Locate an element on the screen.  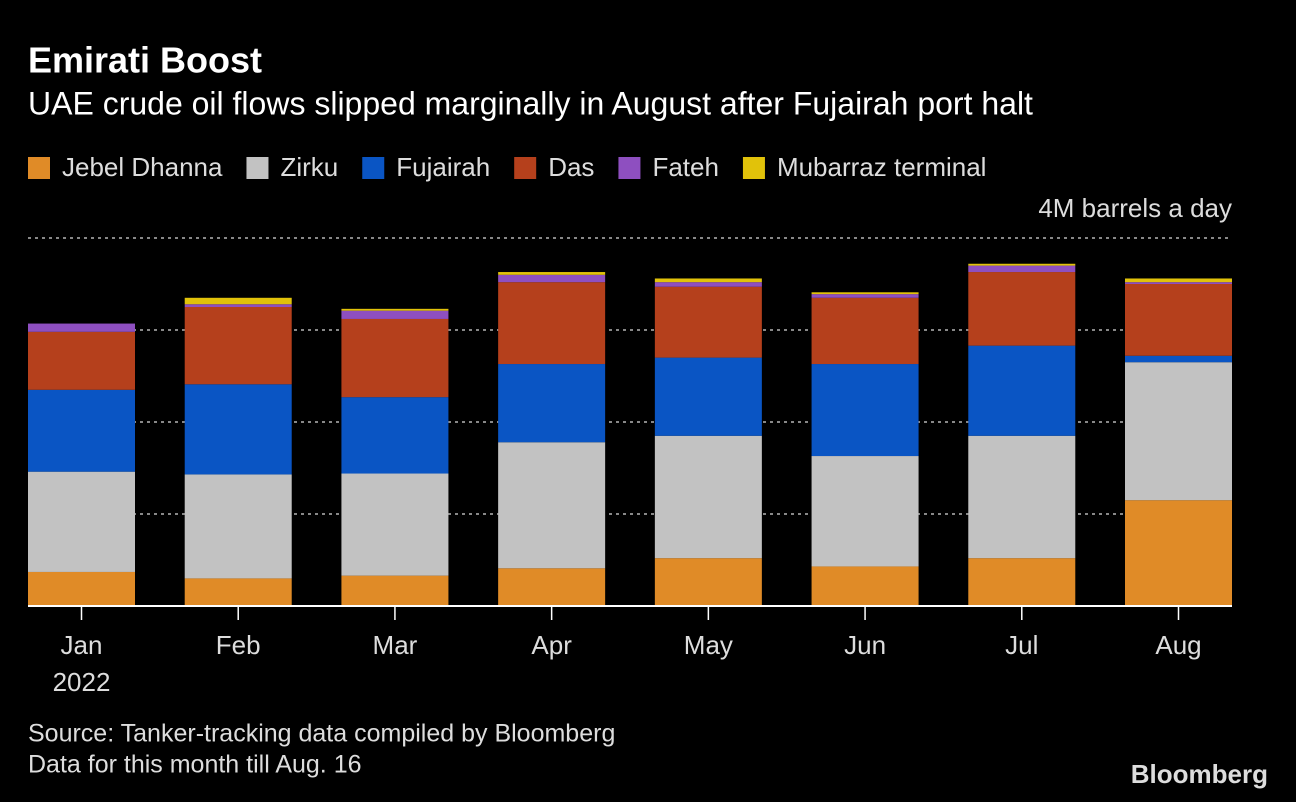
x-tick-label: Jan is located at coordinates (82, 645).